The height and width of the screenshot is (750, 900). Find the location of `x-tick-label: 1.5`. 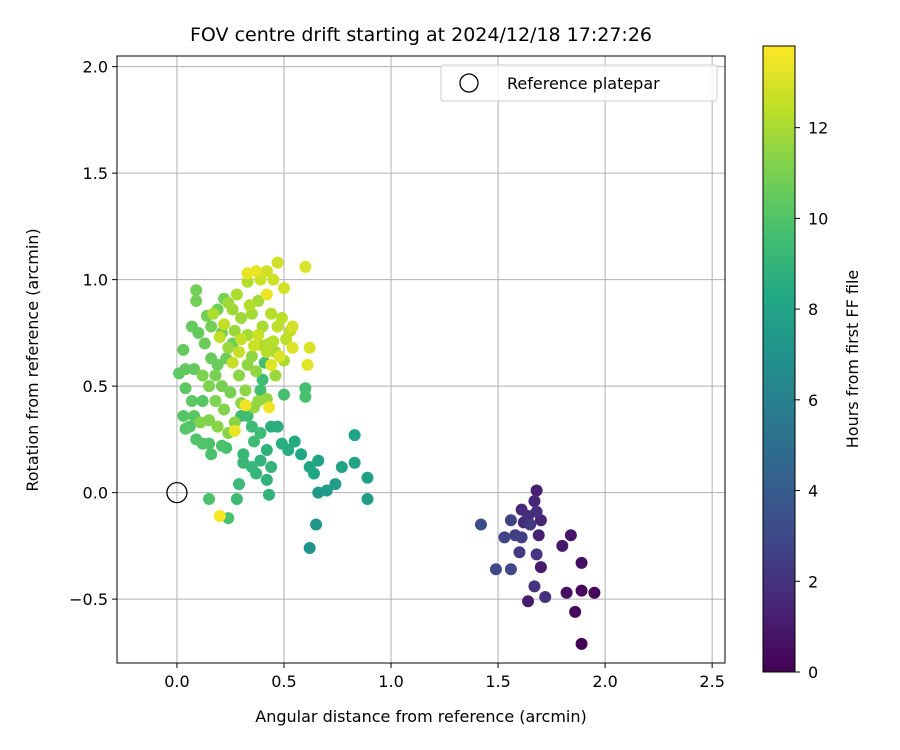

x-tick-label: 1.5 is located at coordinates (497, 681).